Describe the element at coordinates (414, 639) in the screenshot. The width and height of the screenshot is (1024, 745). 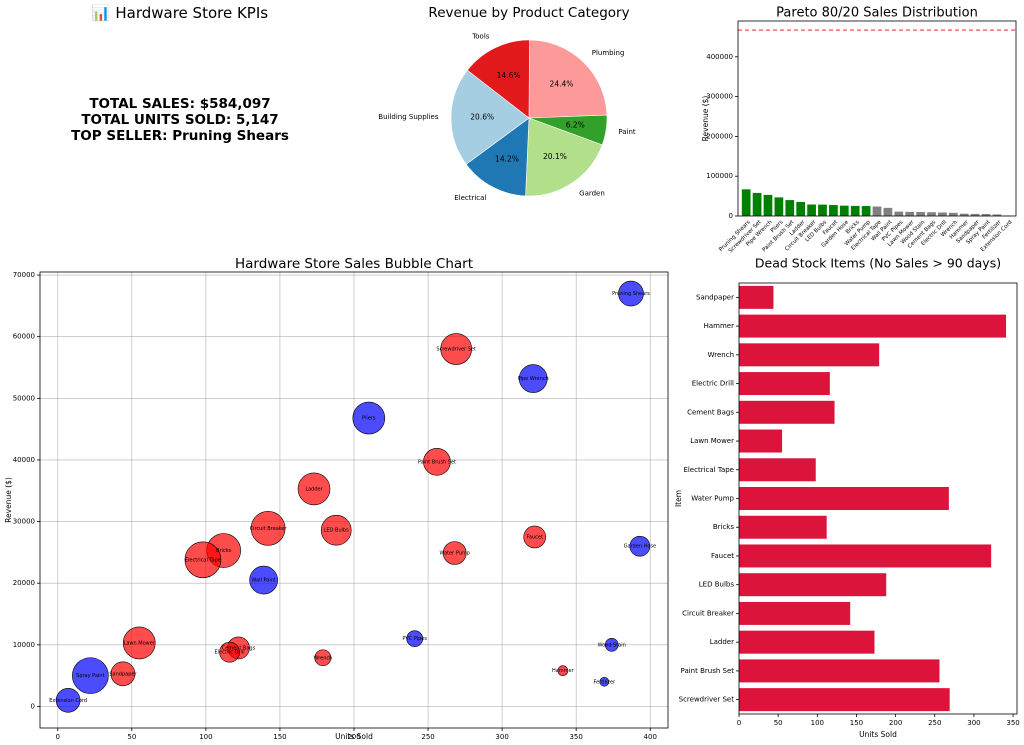
I see `bubble-label-pvc-pipes: PVC Pipes` at that location.